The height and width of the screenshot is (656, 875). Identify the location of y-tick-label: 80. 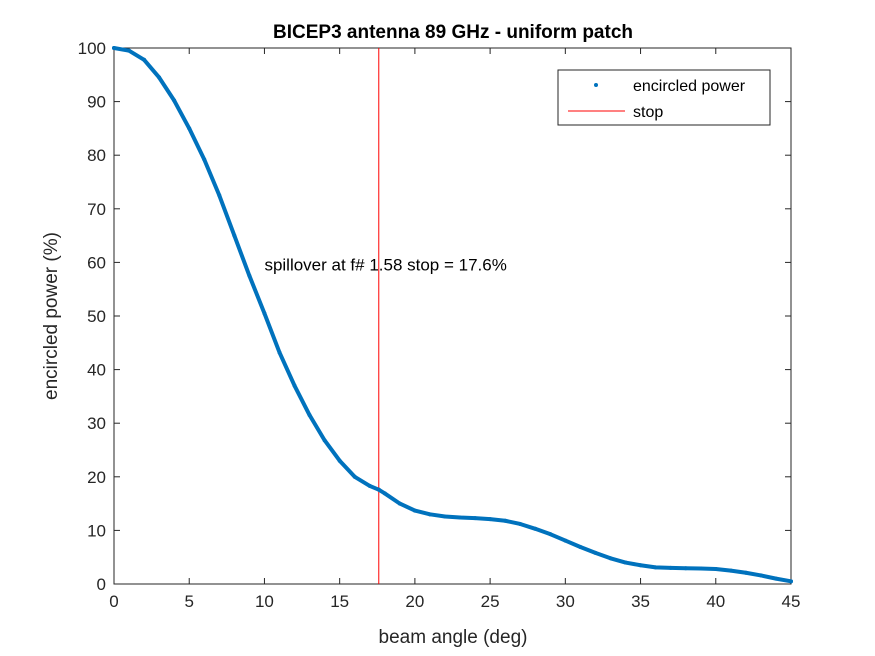
(96, 155).